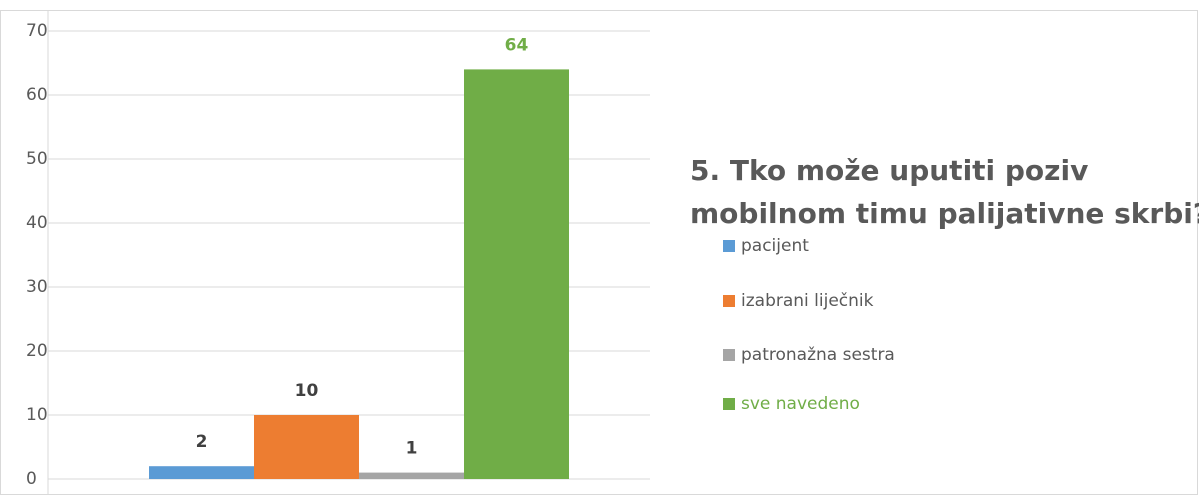 The height and width of the screenshot is (495, 1199). I want to click on chart-title: 5. Tko može uputiti poziv, so click(889, 170).